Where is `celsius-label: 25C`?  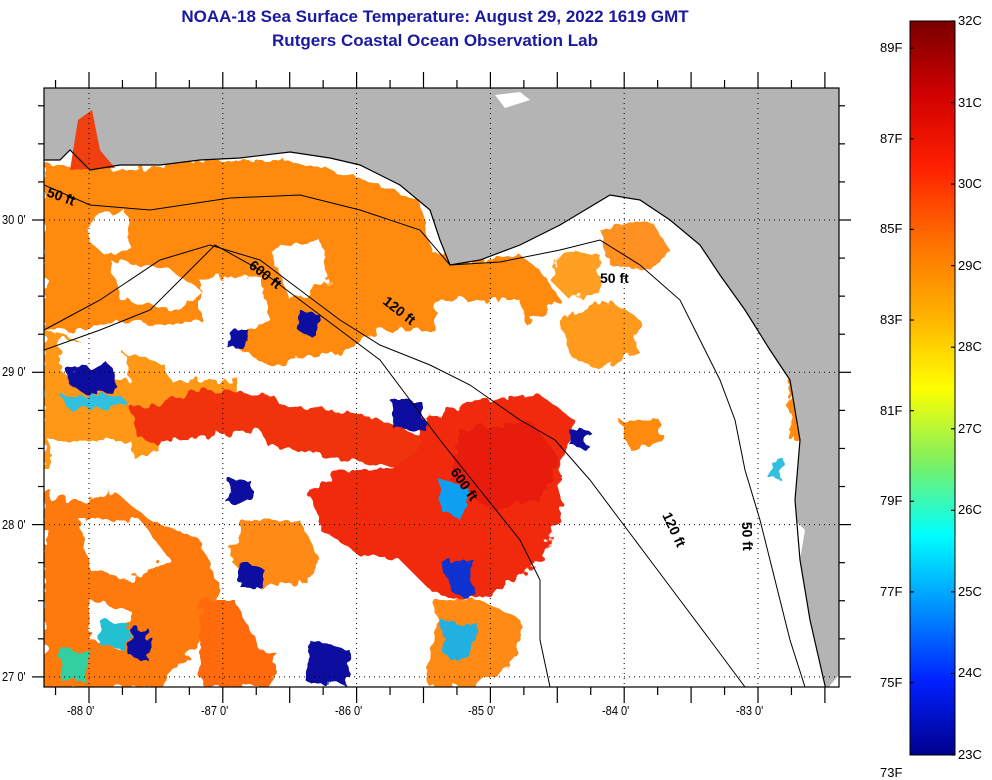 celsius-label: 25C is located at coordinates (970, 591).